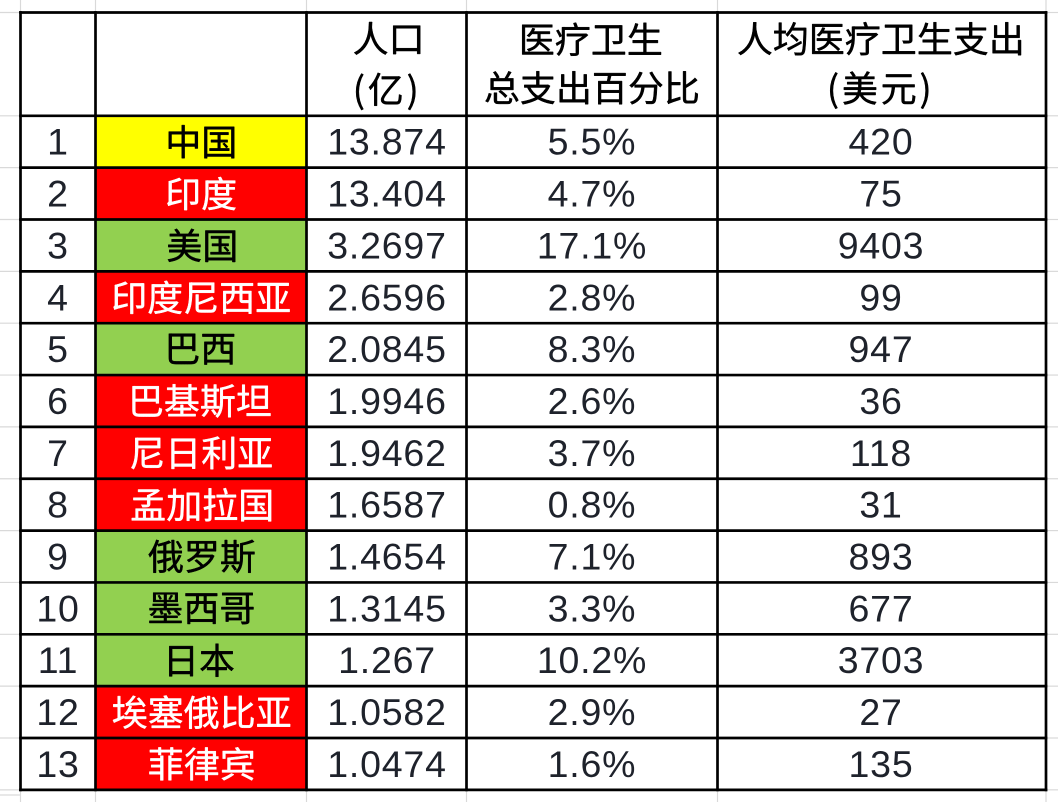  I want to click on svg-text: 5.5%, so click(592, 142).